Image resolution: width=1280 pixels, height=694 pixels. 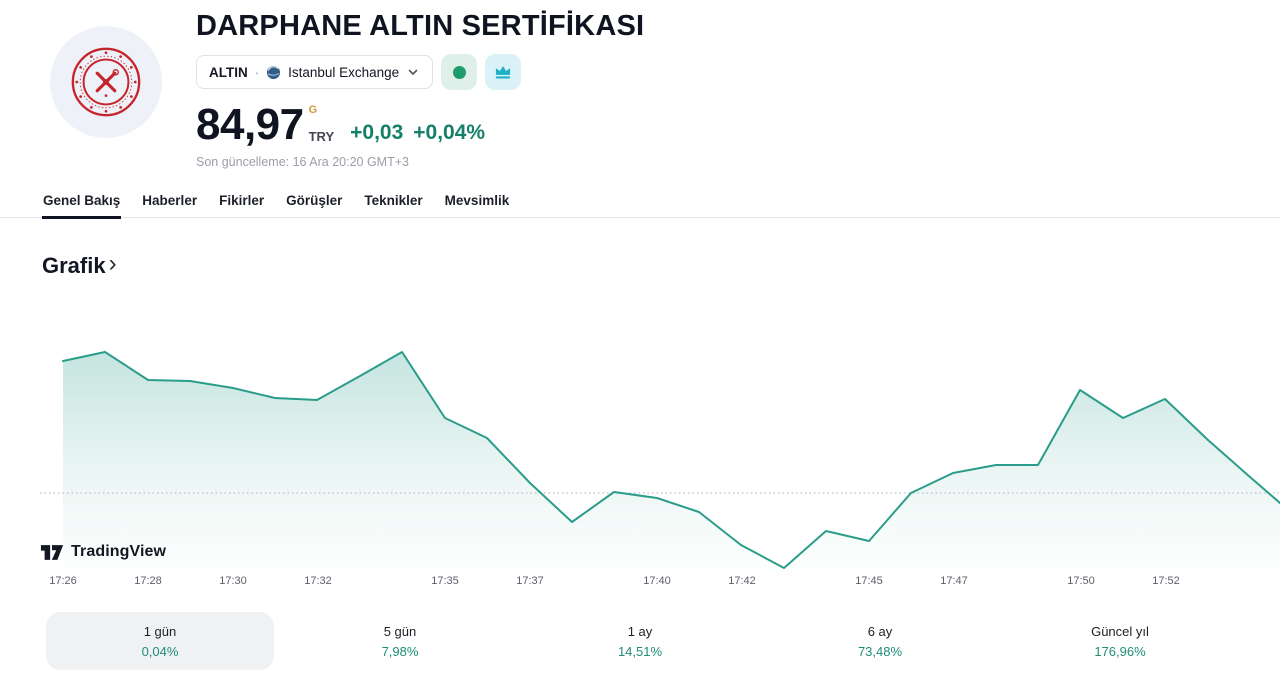 I want to click on tradingview-logo-icon, so click(x=52, y=552).